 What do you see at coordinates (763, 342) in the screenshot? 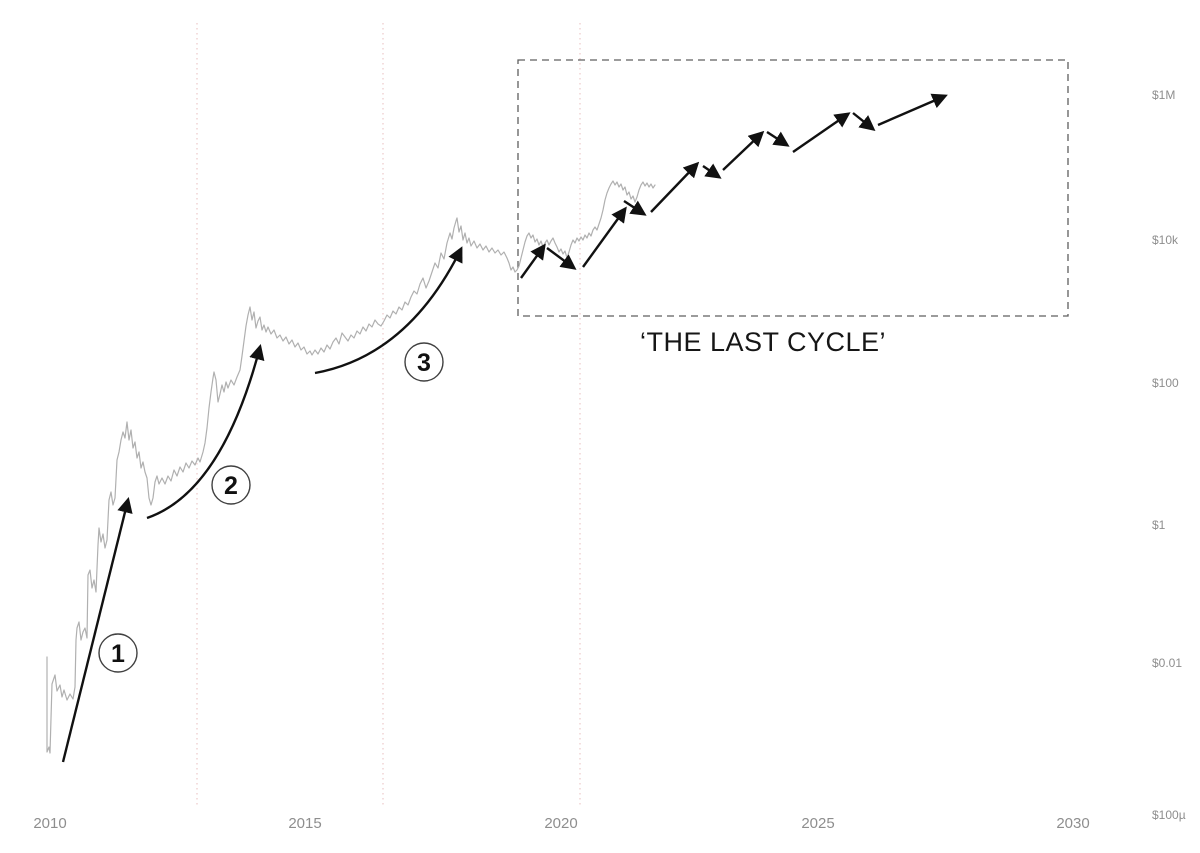
I see `last-cycle-label: ‘THE LAST CYCLE’` at bounding box center [763, 342].